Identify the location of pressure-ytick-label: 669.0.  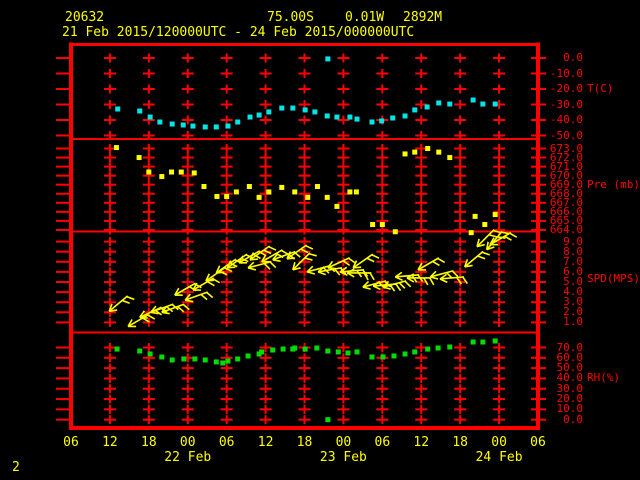
(566, 184).